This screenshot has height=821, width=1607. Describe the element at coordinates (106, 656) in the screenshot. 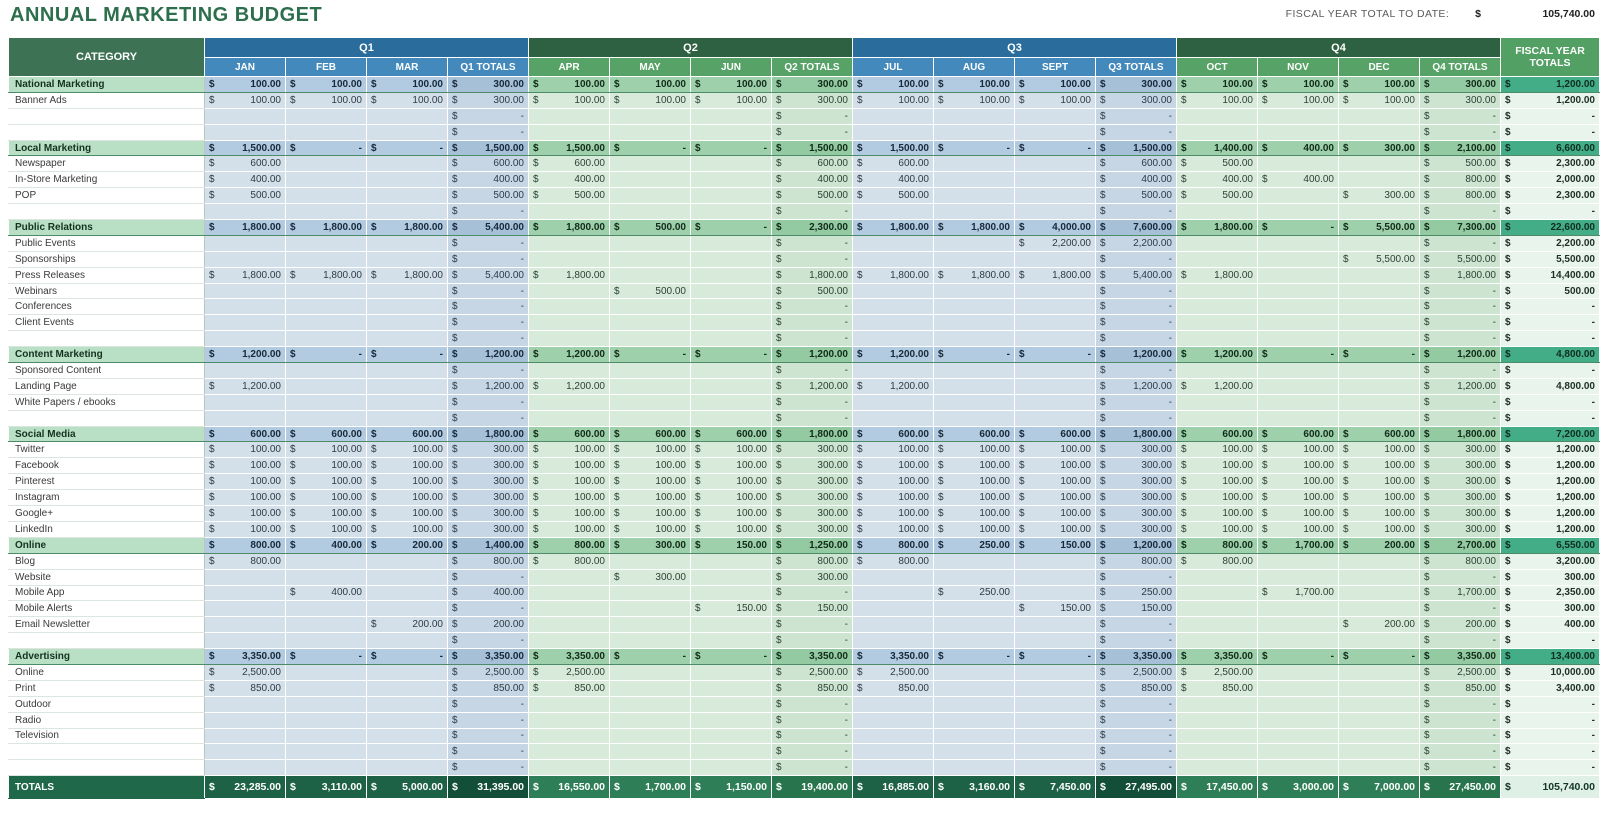

I see `row-label: Advertising` at that location.